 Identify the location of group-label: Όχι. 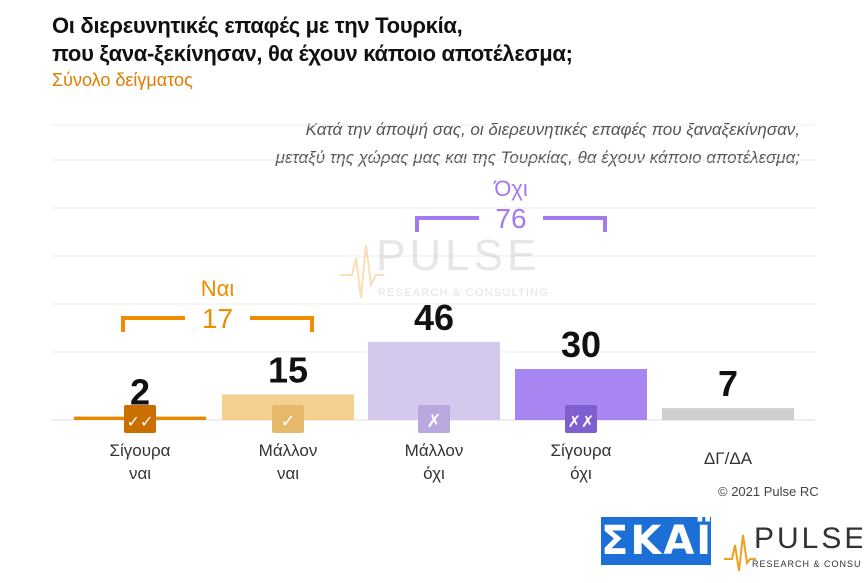
(510, 188).